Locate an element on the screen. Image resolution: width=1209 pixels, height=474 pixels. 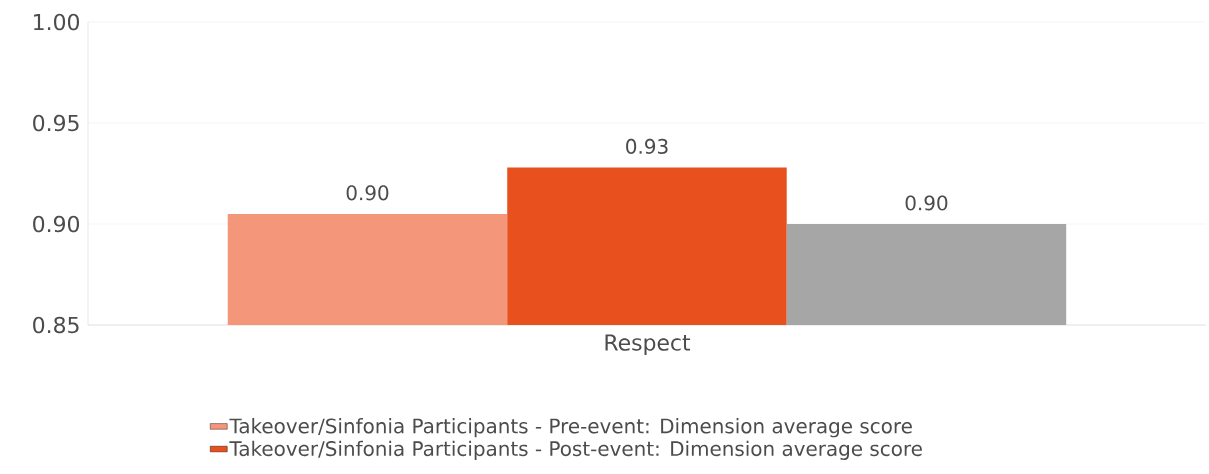
x-tick-label: Respect is located at coordinates (648, 345).